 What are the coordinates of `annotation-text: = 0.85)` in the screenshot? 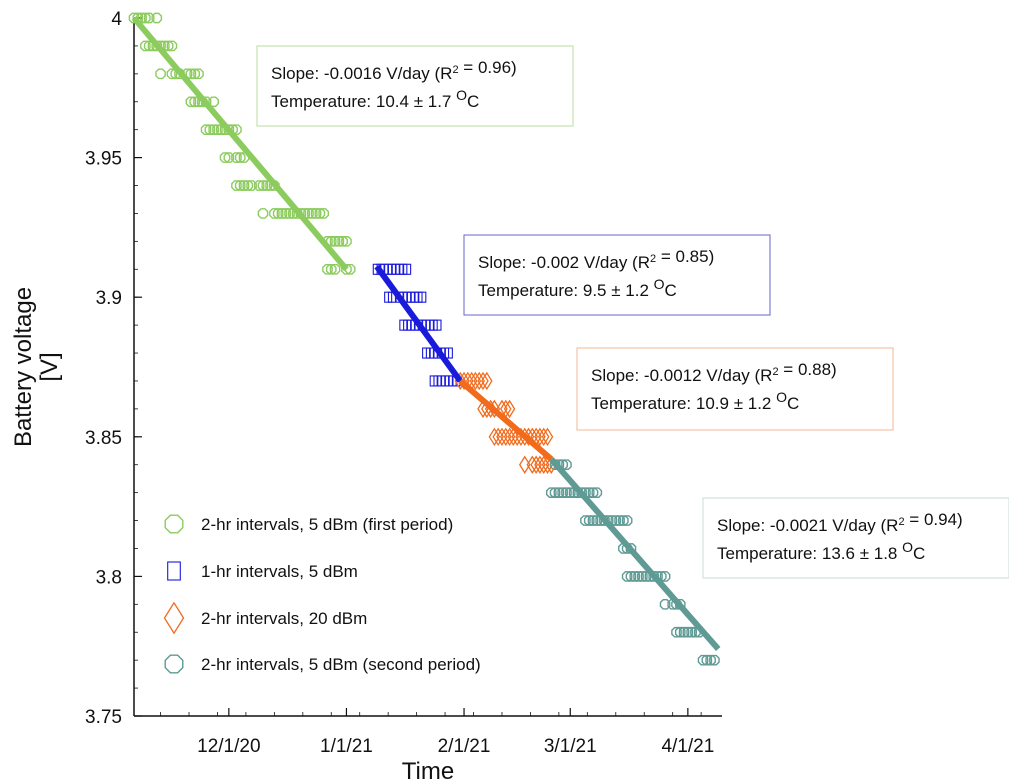 It's located at (685, 256).